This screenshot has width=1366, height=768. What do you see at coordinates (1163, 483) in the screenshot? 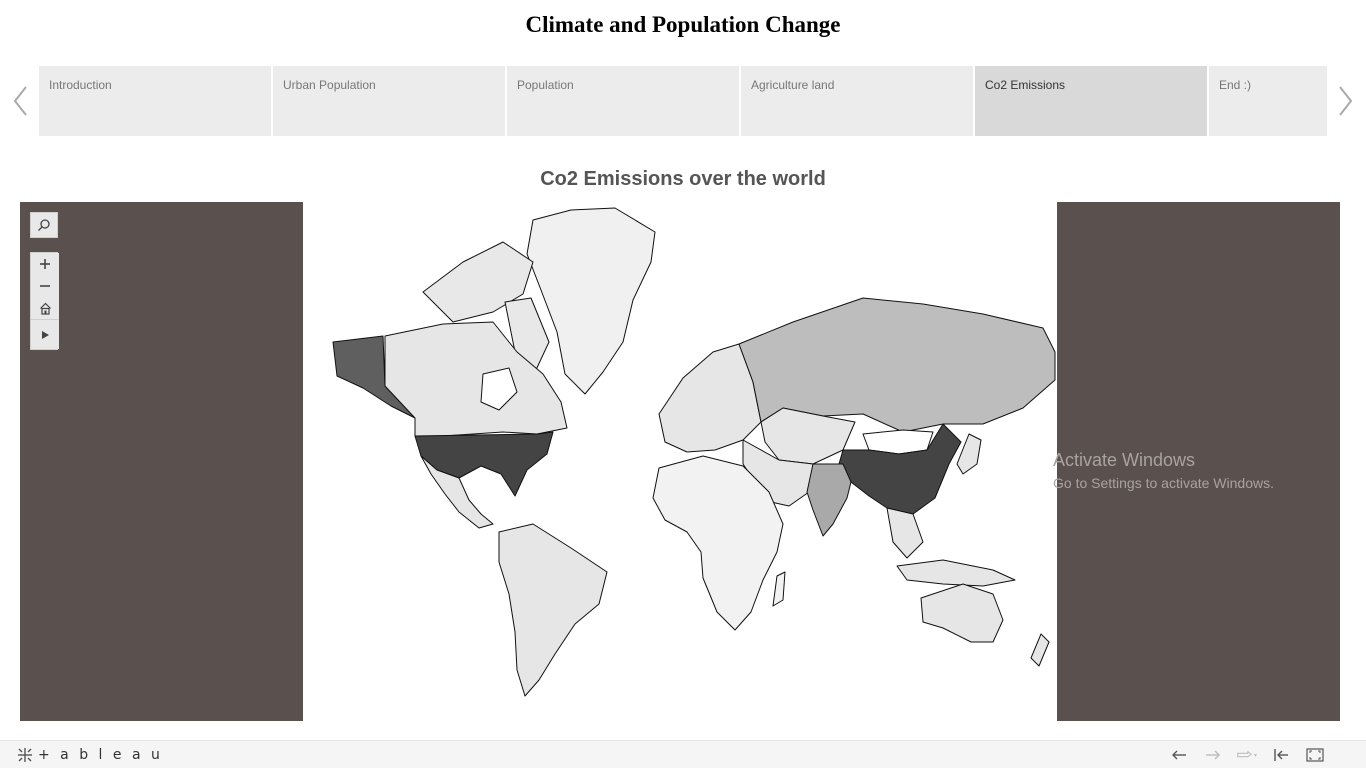
I see `watermark-subtitle: Go to Settings to activate Windows.` at bounding box center [1163, 483].